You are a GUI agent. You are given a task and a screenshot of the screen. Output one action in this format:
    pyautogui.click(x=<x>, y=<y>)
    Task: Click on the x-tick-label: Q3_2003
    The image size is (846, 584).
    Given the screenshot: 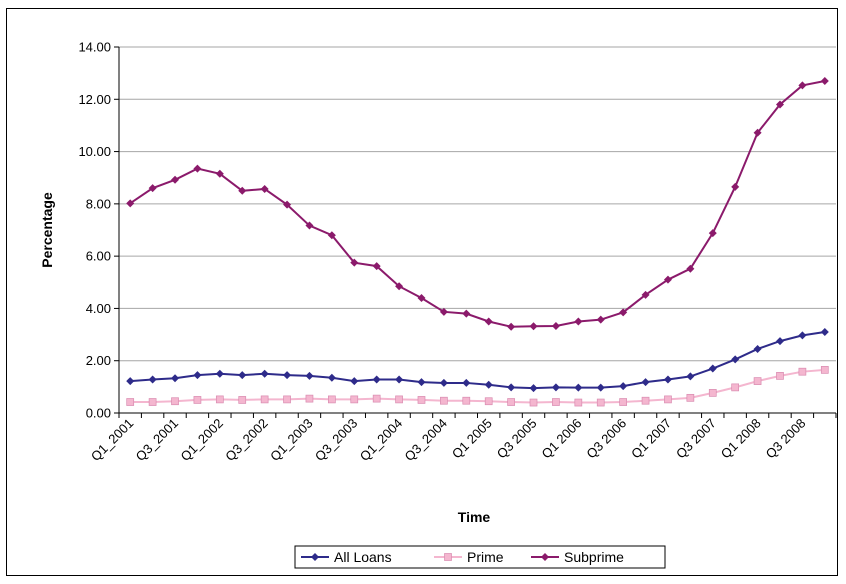 What is the action you would take?
    pyautogui.click(x=336, y=440)
    